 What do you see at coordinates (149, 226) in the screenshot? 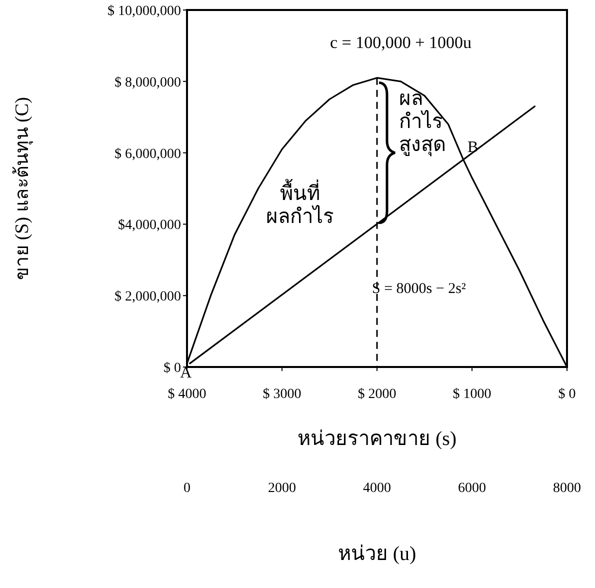
I see `y-tick-label: $4,000,000` at bounding box center [149, 226].